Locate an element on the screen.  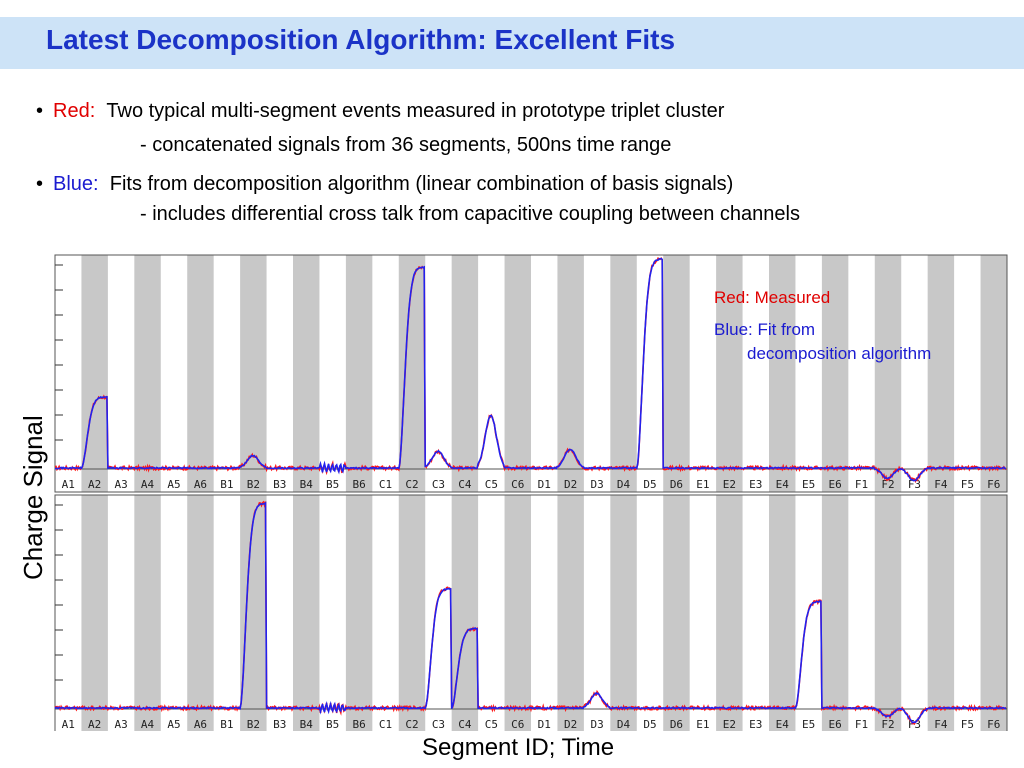
segment-label-B3: B3 is located at coordinates (279, 724).